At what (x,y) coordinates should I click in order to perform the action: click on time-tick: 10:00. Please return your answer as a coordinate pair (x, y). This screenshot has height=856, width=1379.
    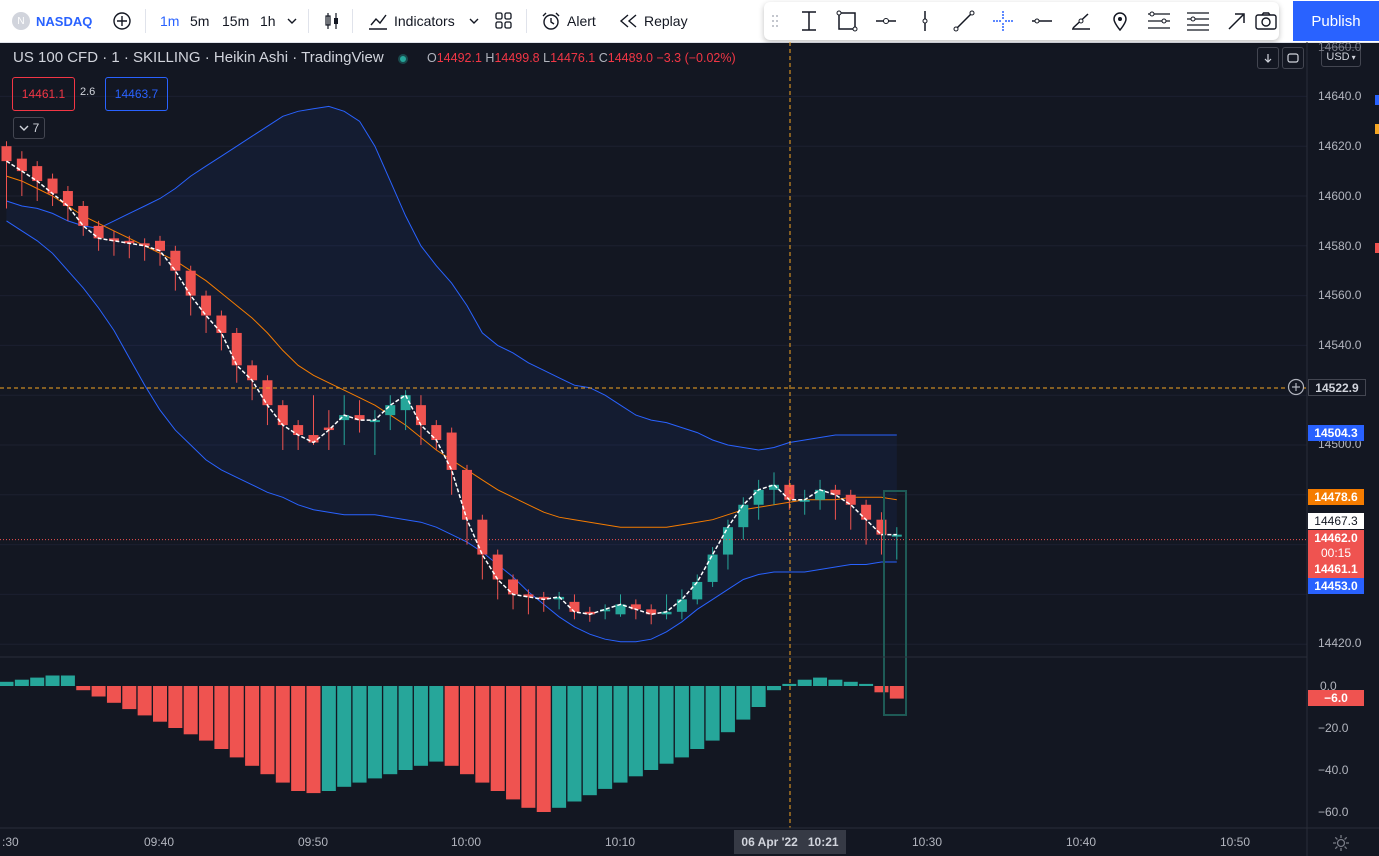
    Looking at the image, I should click on (466, 842).